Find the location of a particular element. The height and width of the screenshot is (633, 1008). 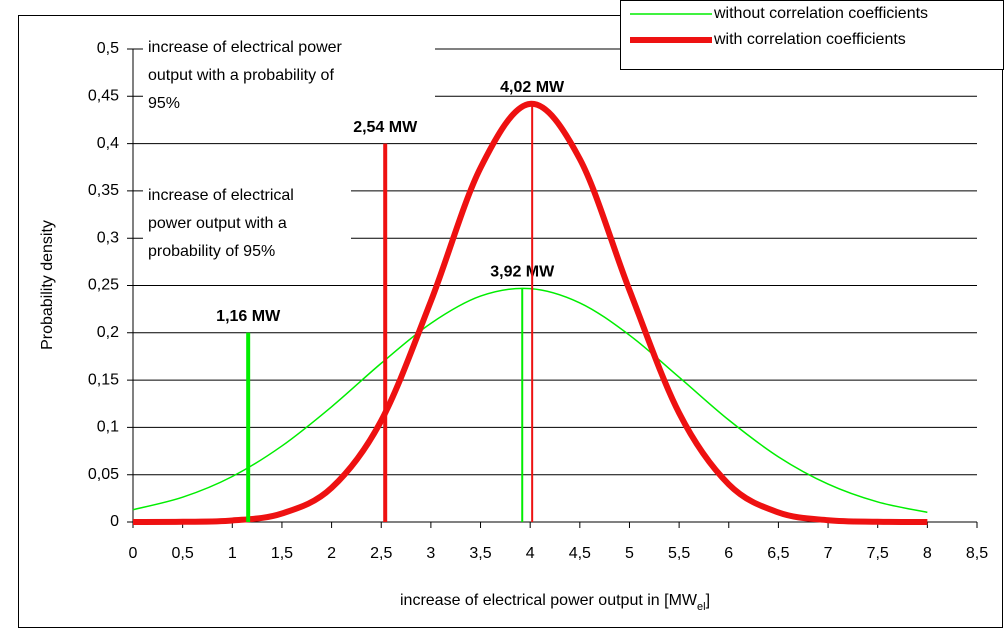

y-tick-label: 0,25 is located at coordinates (103, 285).